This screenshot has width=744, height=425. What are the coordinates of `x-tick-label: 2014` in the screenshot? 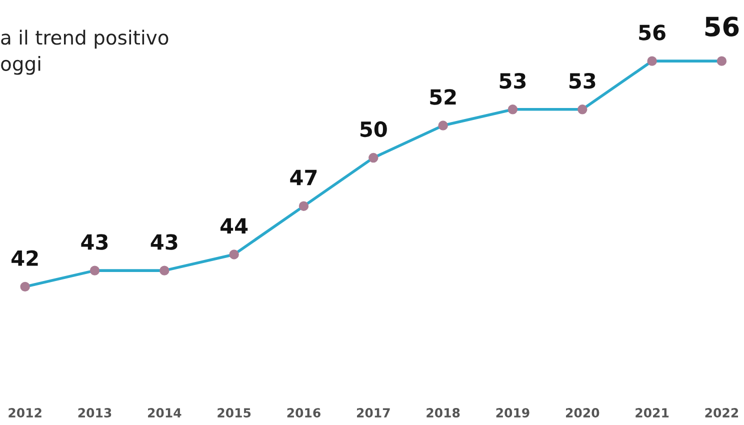 It's located at (165, 413).